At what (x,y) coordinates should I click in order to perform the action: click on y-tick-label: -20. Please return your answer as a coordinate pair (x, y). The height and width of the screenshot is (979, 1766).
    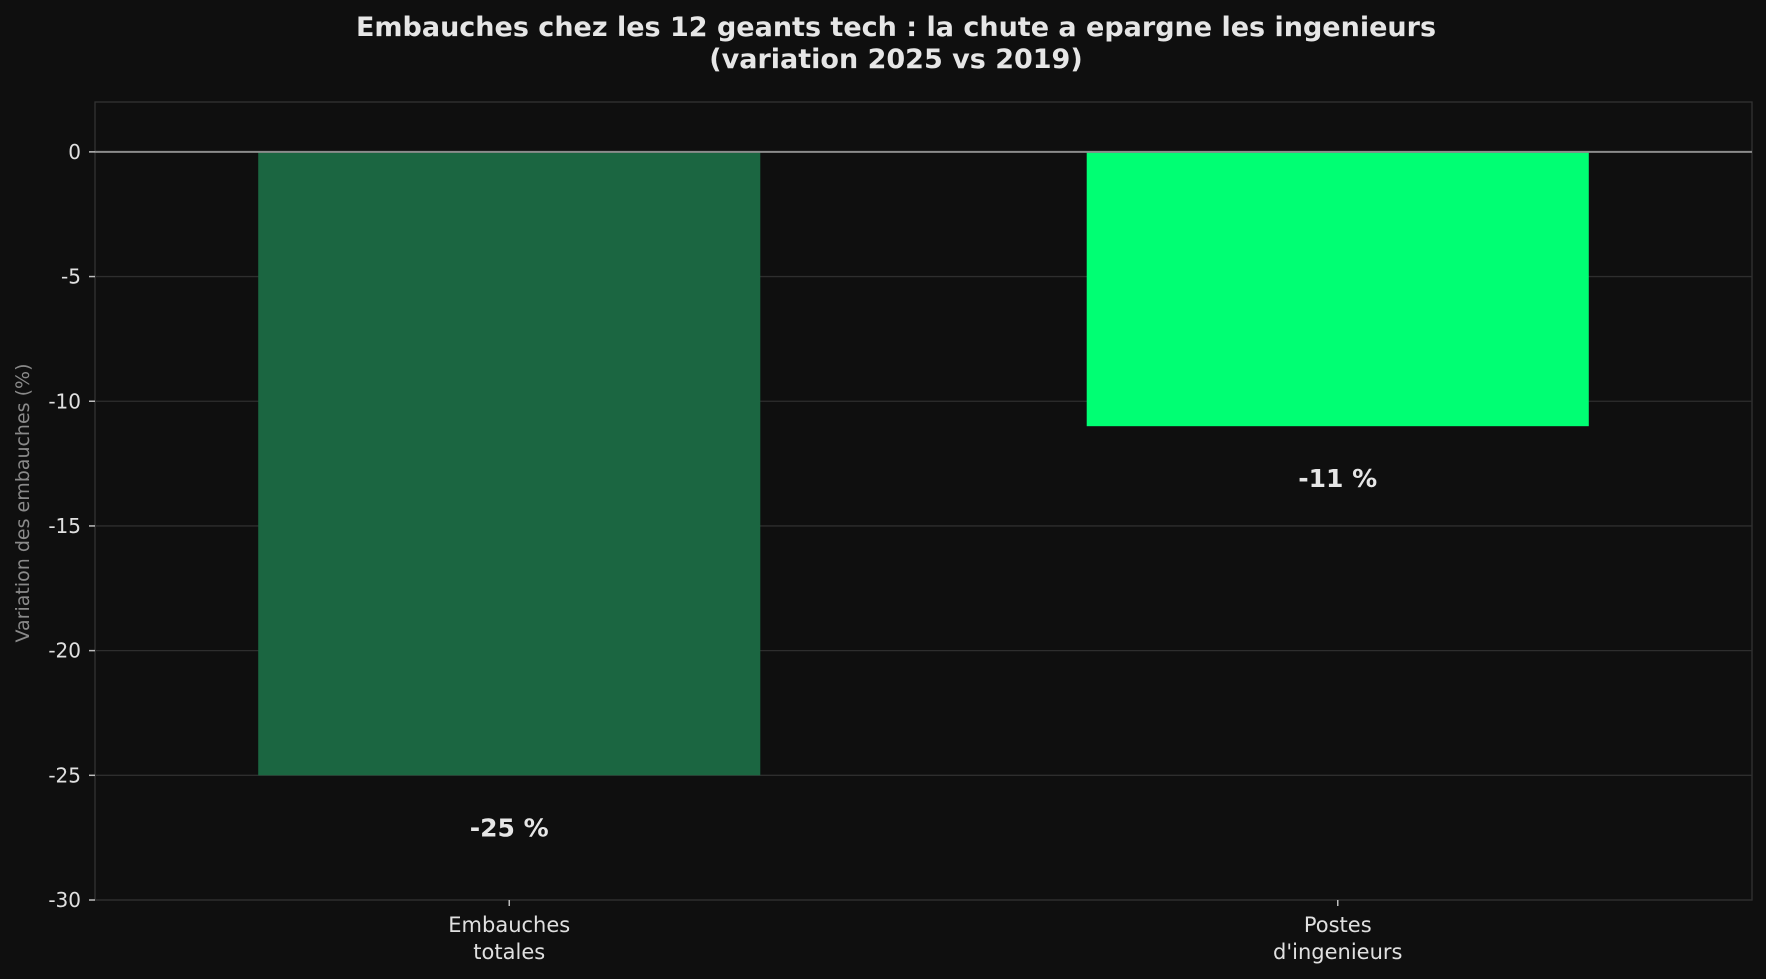
    Looking at the image, I should click on (64, 651).